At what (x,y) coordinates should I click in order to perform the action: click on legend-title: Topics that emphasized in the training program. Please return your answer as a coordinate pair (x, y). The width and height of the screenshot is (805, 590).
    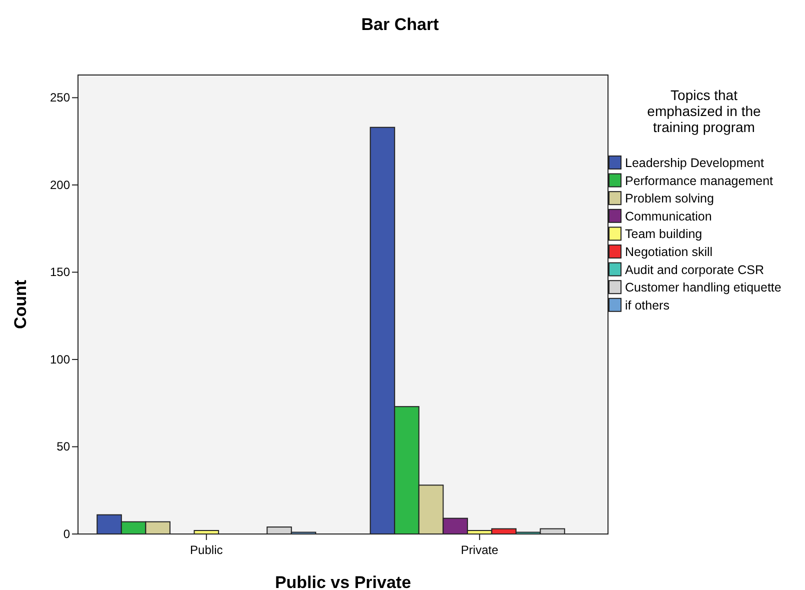
    Looking at the image, I should click on (704, 111).